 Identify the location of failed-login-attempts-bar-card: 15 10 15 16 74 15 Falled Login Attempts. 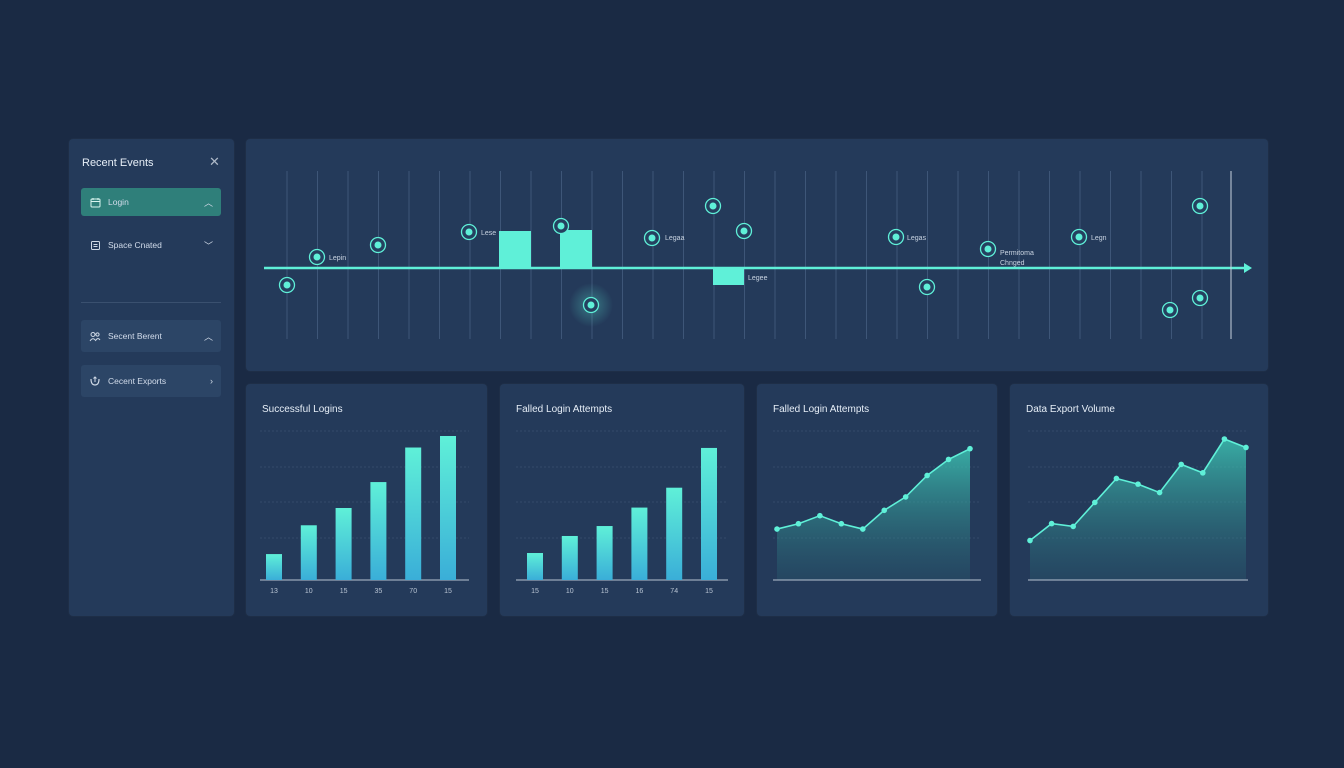
(622, 500).